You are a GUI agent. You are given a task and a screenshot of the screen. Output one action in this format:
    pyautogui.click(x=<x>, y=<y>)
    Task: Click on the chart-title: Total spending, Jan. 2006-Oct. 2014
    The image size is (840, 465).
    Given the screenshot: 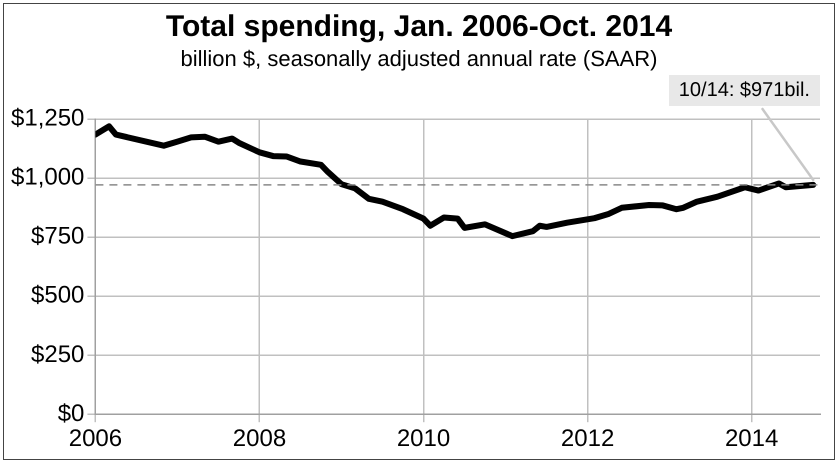 What is the action you would take?
    pyautogui.click(x=419, y=27)
    